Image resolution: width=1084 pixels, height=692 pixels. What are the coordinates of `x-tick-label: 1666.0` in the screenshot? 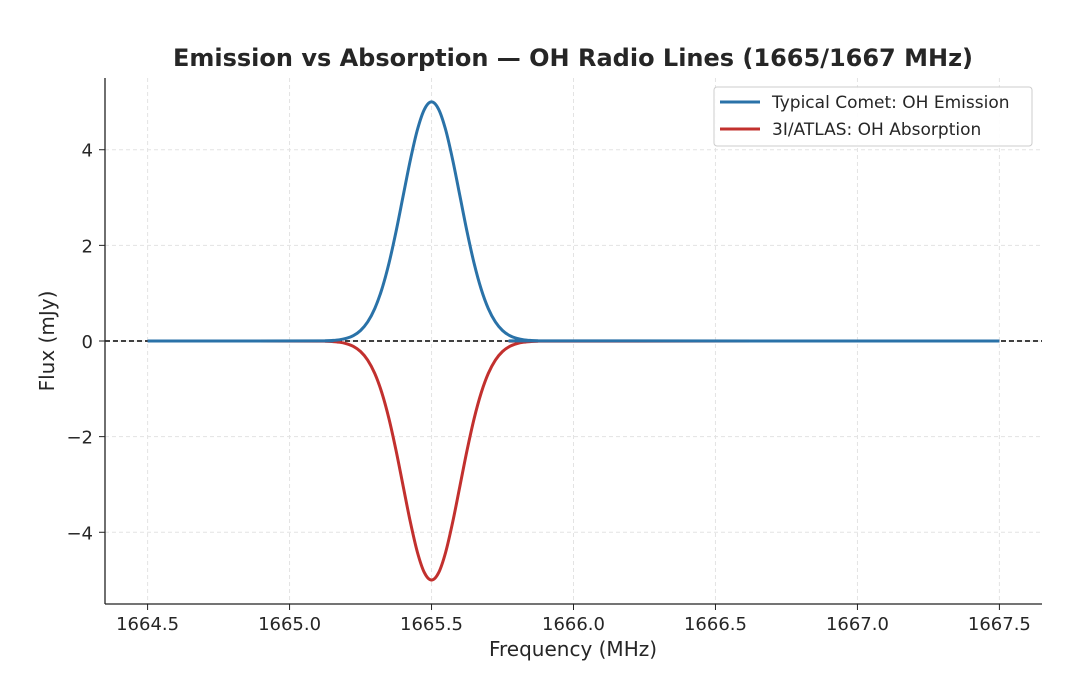 It's located at (573, 624).